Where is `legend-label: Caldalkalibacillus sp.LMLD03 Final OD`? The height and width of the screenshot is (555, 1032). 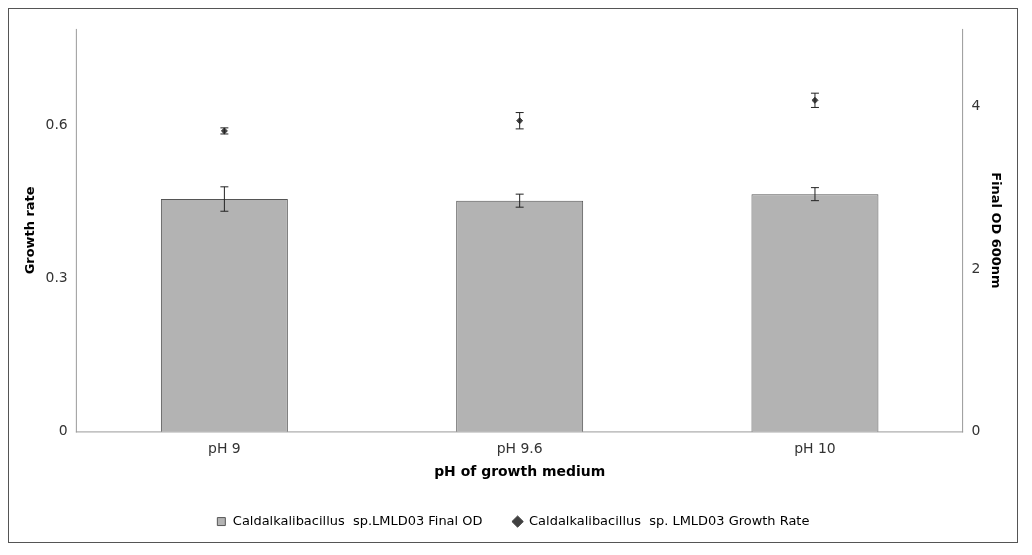 legend-label: Caldalkalibacillus sp.LMLD03 Final OD is located at coordinates (357, 520).